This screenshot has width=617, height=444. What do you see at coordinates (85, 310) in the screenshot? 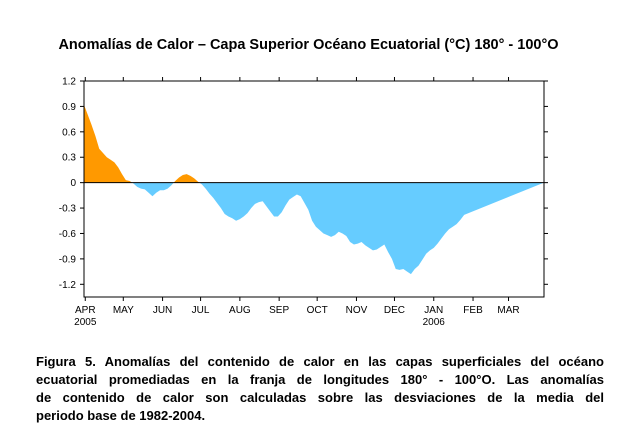
I see `x-tick-label: APR` at bounding box center [85, 310].